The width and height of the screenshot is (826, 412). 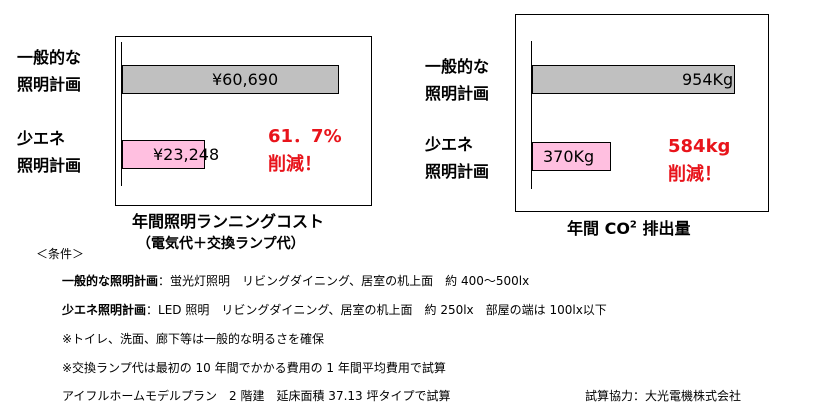 What do you see at coordinates (49, 84) in the screenshot?
I see `cost-category-1-line2: 照明計画` at bounding box center [49, 84].